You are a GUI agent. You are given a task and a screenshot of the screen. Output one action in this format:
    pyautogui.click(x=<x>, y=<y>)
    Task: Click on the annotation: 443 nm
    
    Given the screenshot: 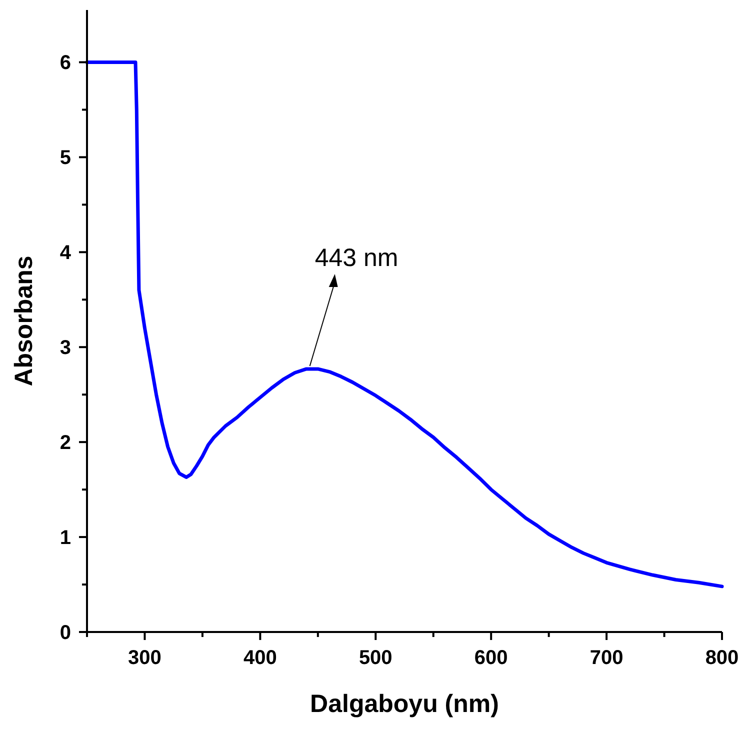 What is the action you would take?
    pyautogui.click(x=356, y=258)
    